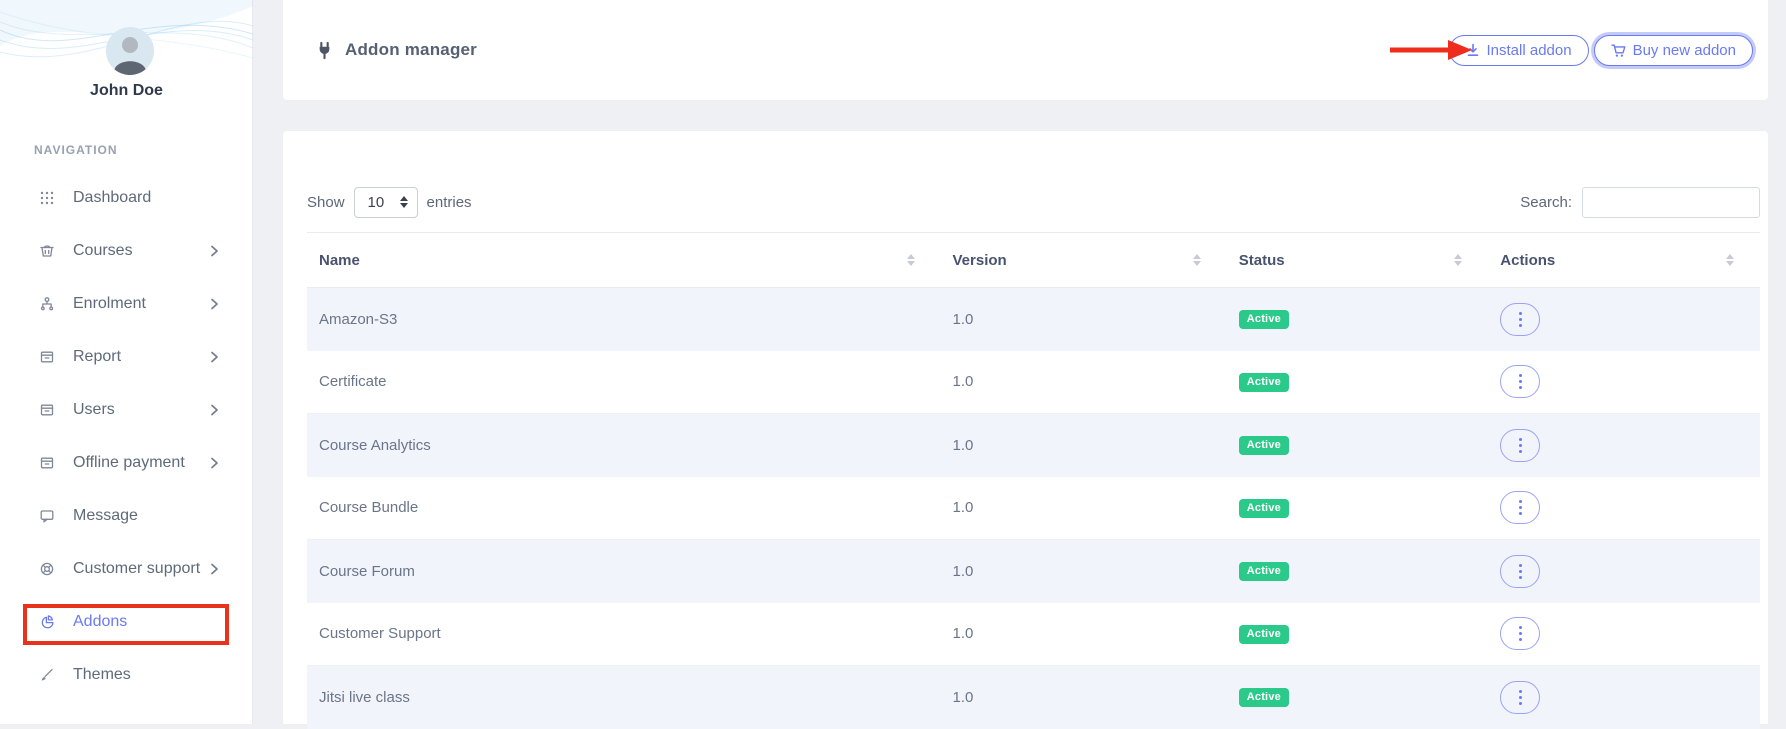 The height and width of the screenshot is (729, 1786). What do you see at coordinates (126, 356) in the screenshot?
I see `sidebar-item-report: Report` at bounding box center [126, 356].